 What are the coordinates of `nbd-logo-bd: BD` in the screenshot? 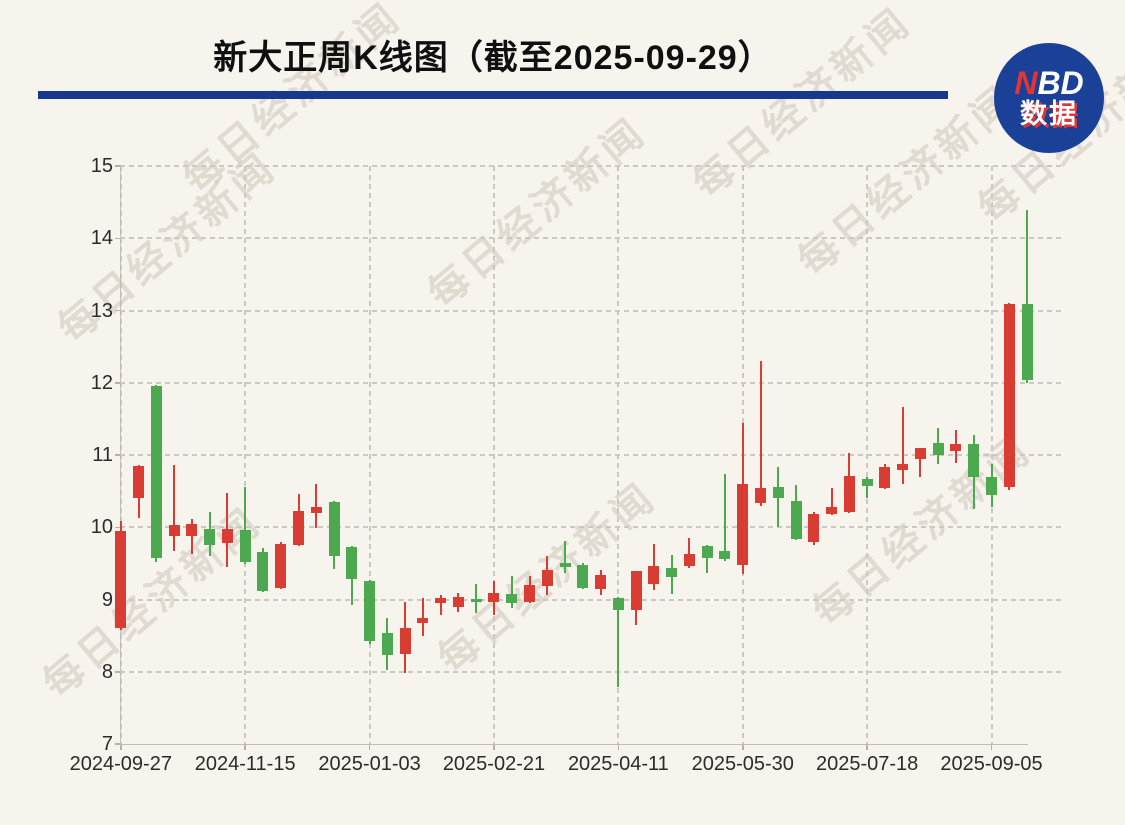 It's located at (1060, 83).